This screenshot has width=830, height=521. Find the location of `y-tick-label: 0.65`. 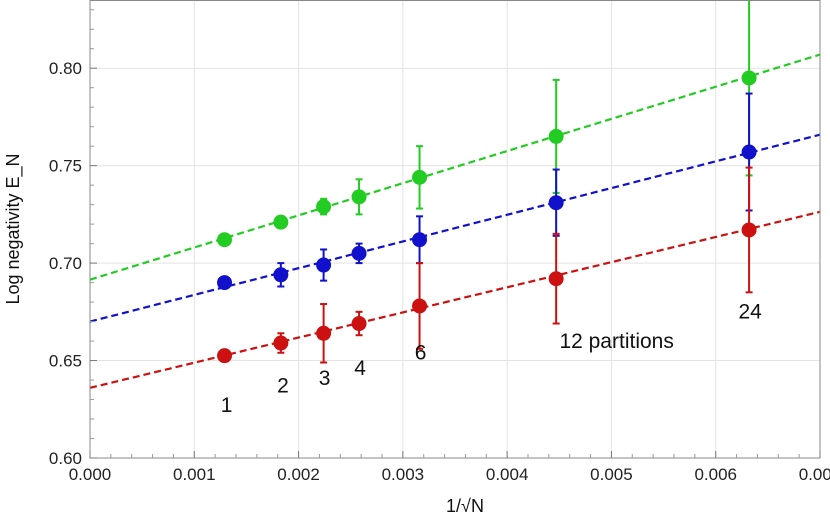

y-tick-label: 0.65 is located at coordinates (65, 361).